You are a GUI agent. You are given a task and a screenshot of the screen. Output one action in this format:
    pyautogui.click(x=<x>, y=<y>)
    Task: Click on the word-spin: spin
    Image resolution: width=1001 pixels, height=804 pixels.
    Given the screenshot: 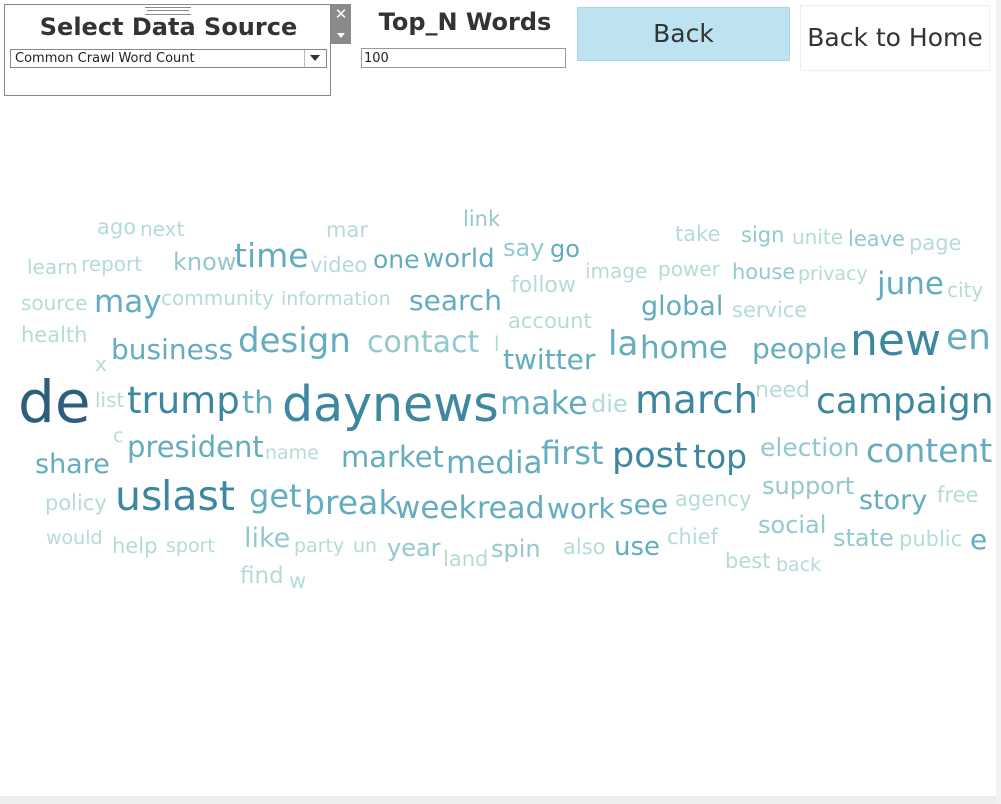 What is the action you would take?
    pyautogui.click(x=516, y=549)
    